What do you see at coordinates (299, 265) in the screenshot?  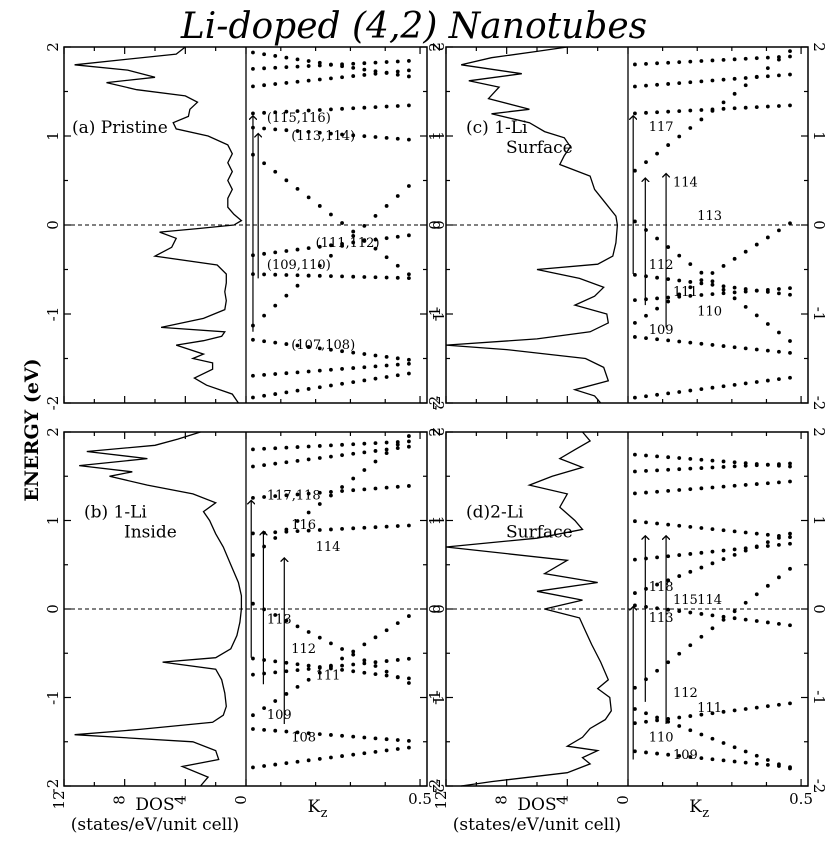 I see `band-label: (109,110)` at bounding box center [299, 265].